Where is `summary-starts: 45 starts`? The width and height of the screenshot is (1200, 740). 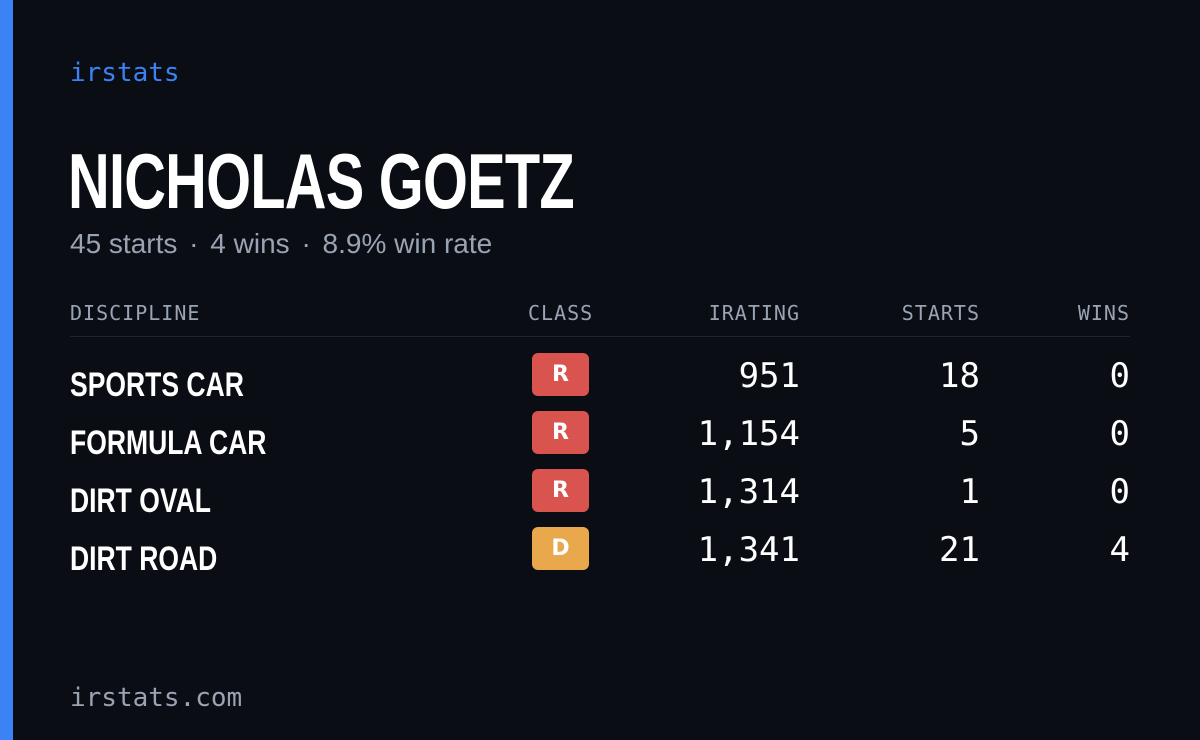
summary-starts: 45 starts is located at coordinates (124, 243).